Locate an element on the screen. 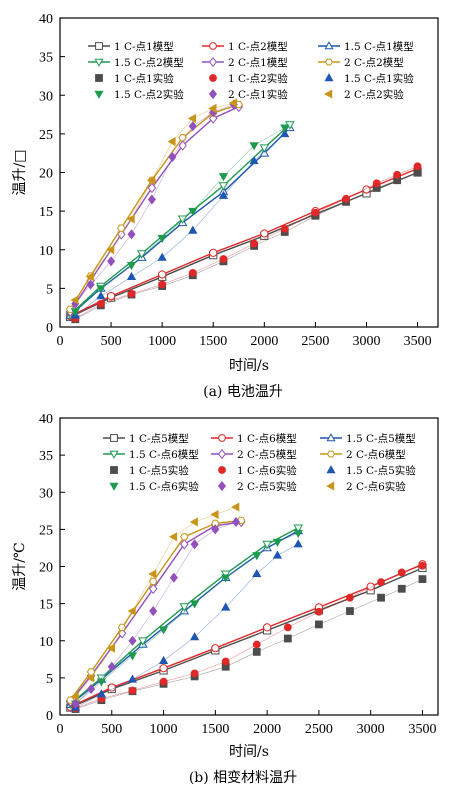 Image resolution: width=456 pixels, height=796 pixels. chart-caption: (a) 电池温升 is located at coordinates (243, 392).